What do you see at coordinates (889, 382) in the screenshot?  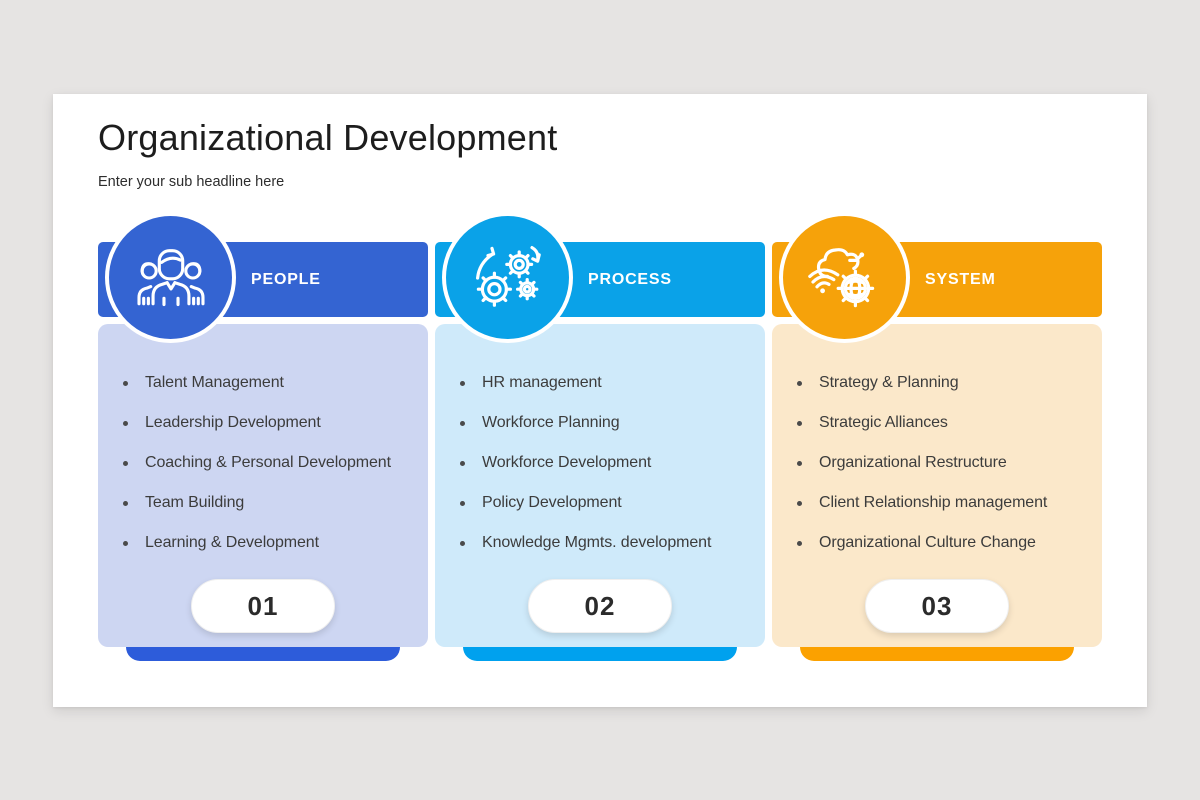 I see `item-label: Strategy & Planning` at bounding box center [889, 382].